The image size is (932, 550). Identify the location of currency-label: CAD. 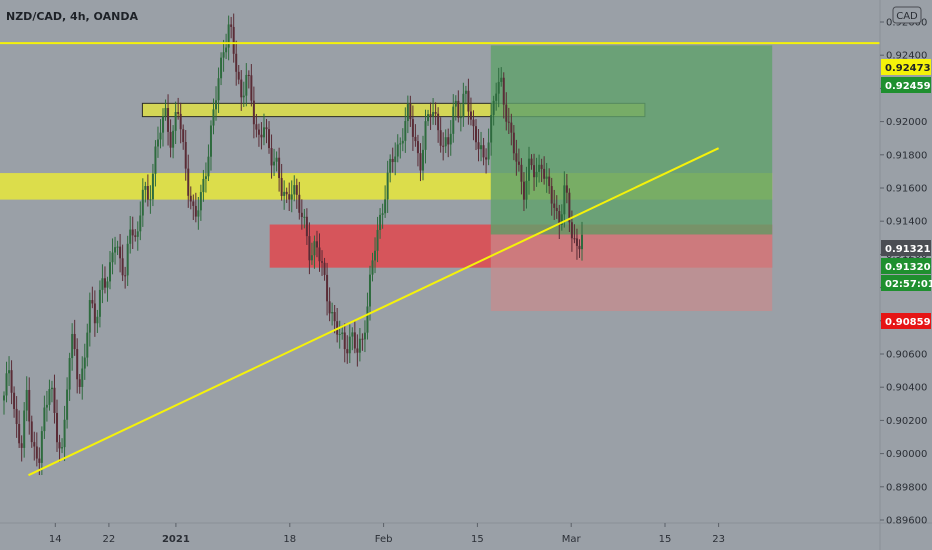
(907, 16).